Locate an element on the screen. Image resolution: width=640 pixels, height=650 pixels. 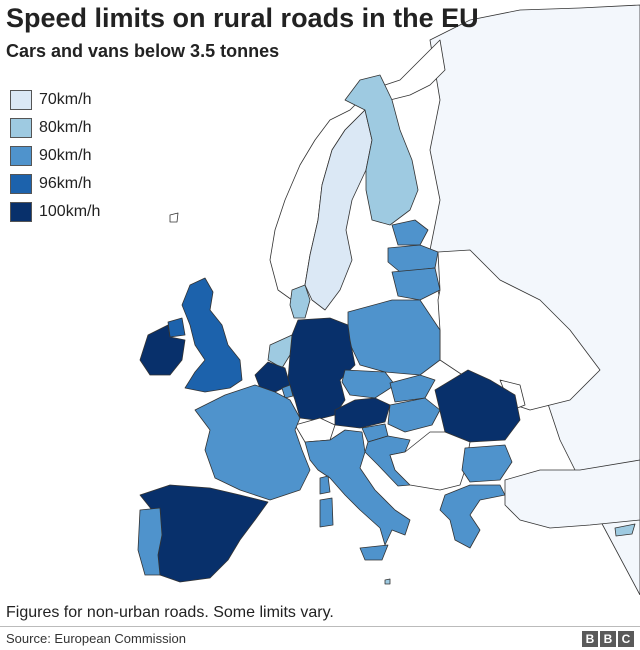
country-belarus-ukraine is located at coordinates (519, 330).